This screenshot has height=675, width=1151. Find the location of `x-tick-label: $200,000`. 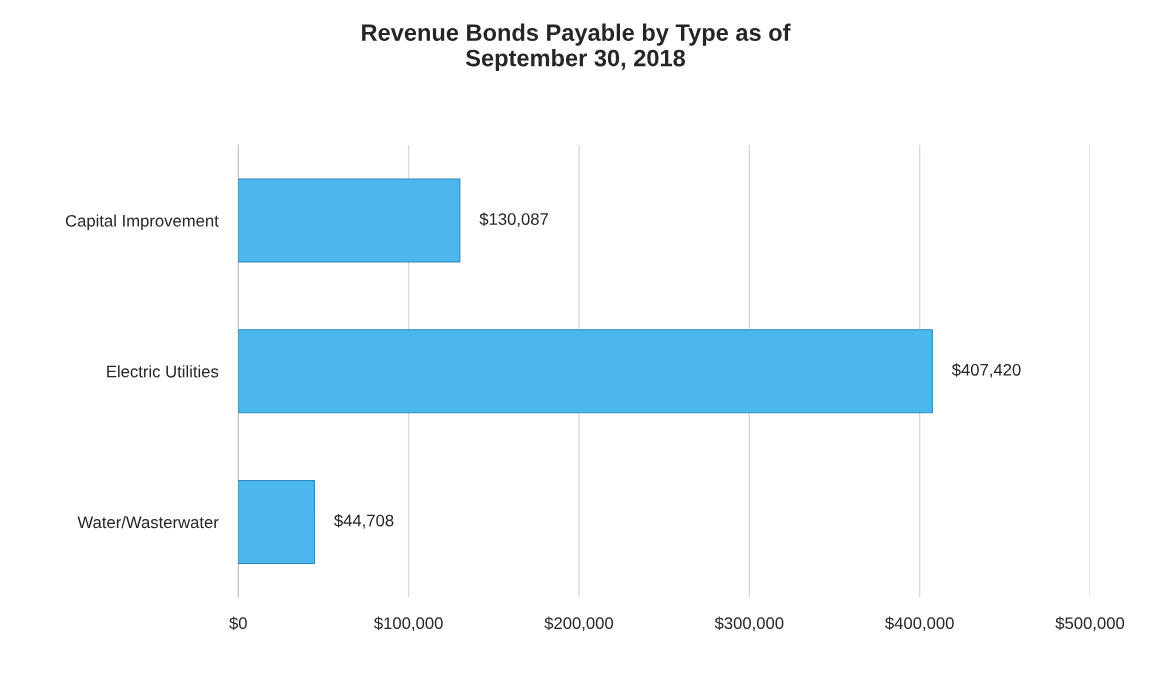

x-tick-label: $200,000 is located at coordinates (579, 624).